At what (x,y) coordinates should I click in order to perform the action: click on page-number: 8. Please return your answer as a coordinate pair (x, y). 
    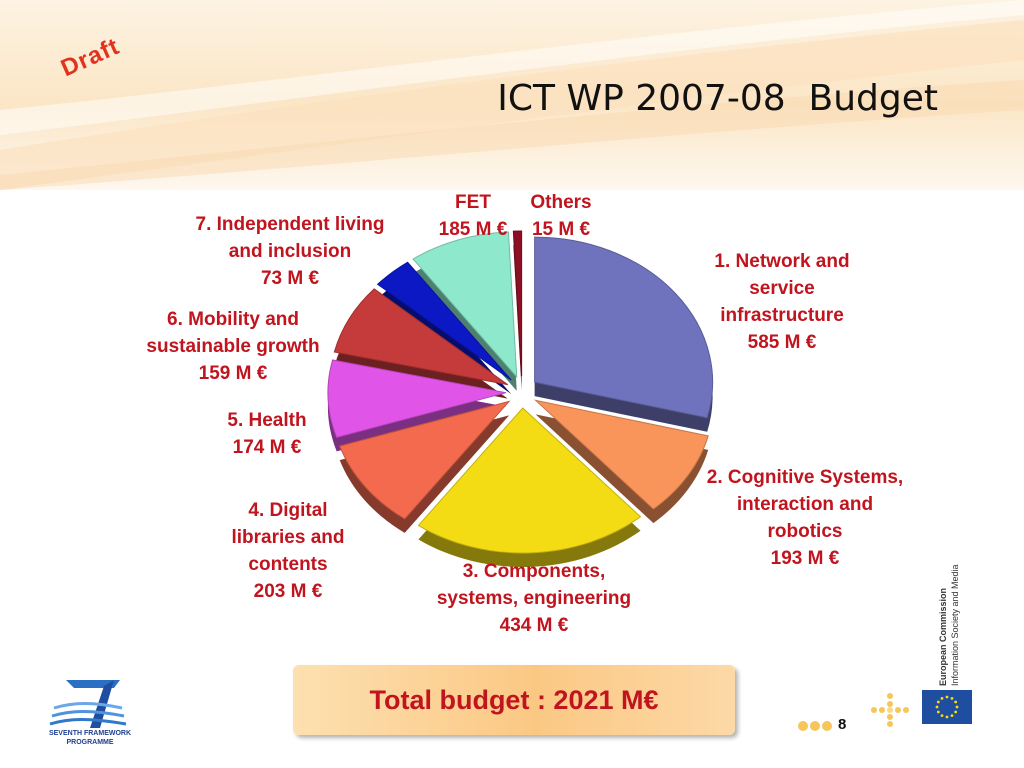
    Looking at the image, I should click on (842, 724).